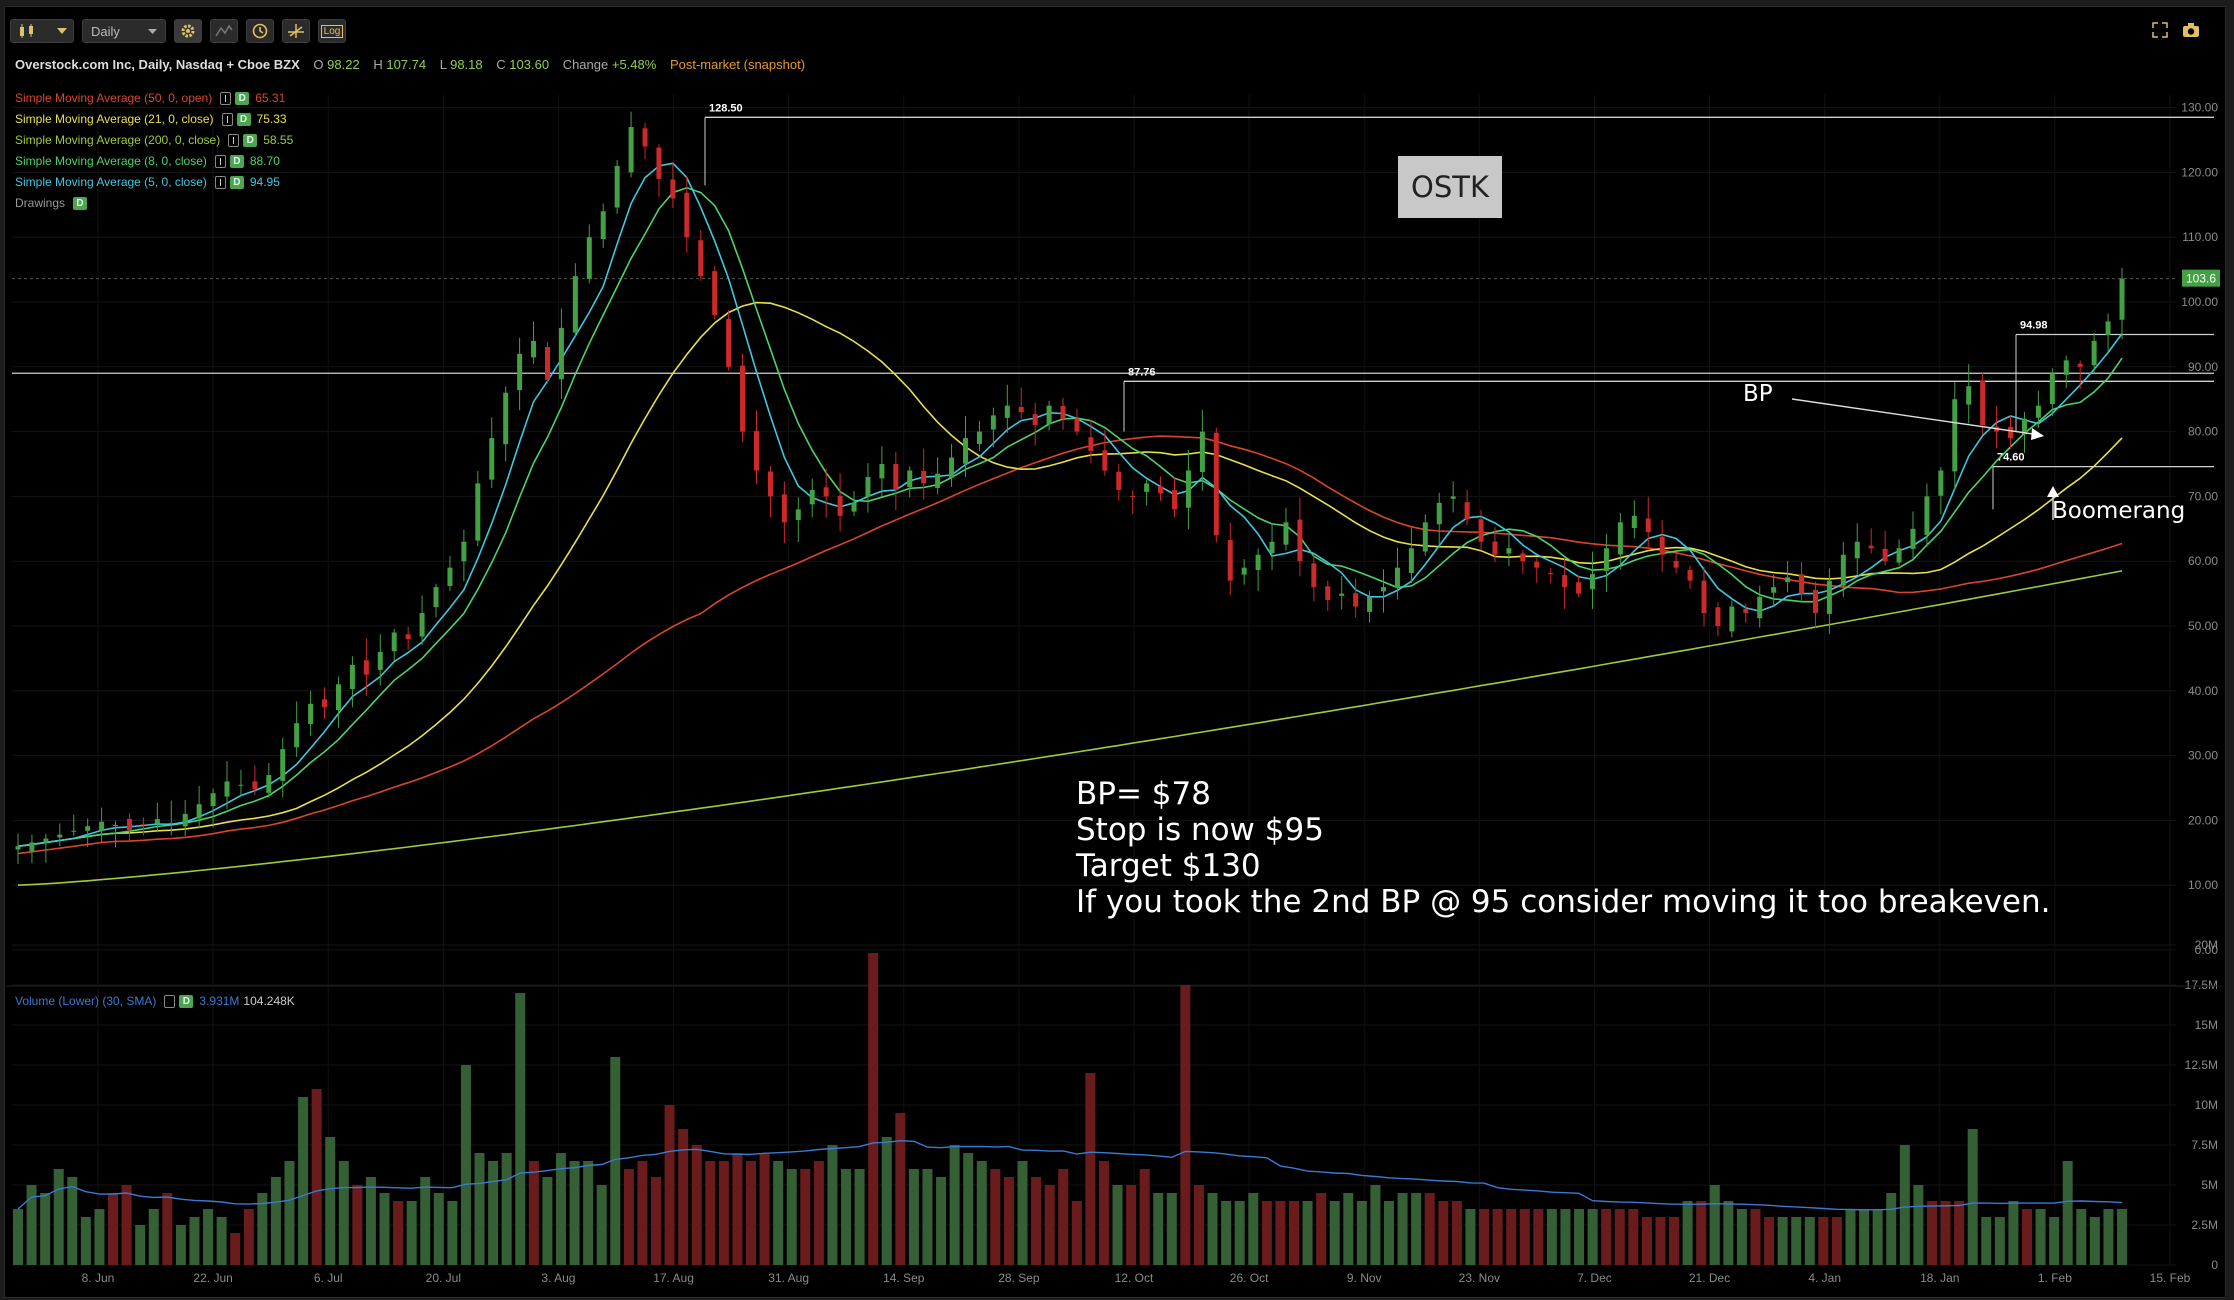 The height and width of the screenshot is (1300, 2234). I want to click on price-tick-label: 60.00, so click(2203, 561).